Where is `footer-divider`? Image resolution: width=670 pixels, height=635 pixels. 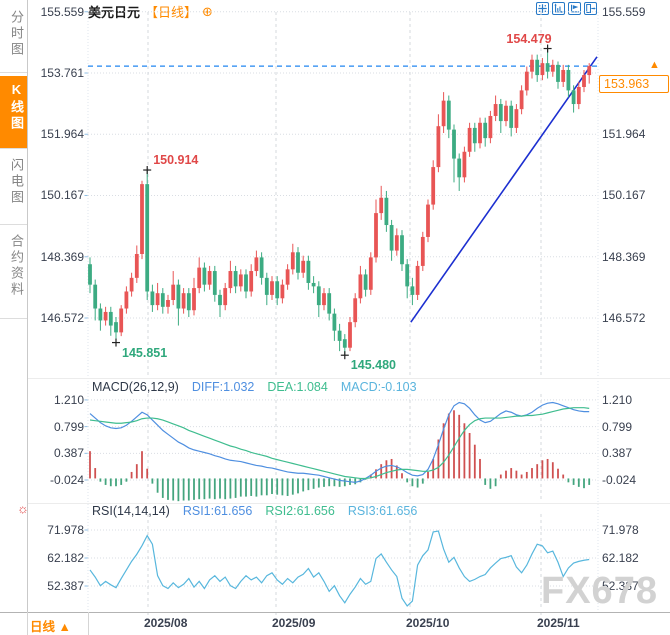
footer-divider is located at coordinates (335, 612).